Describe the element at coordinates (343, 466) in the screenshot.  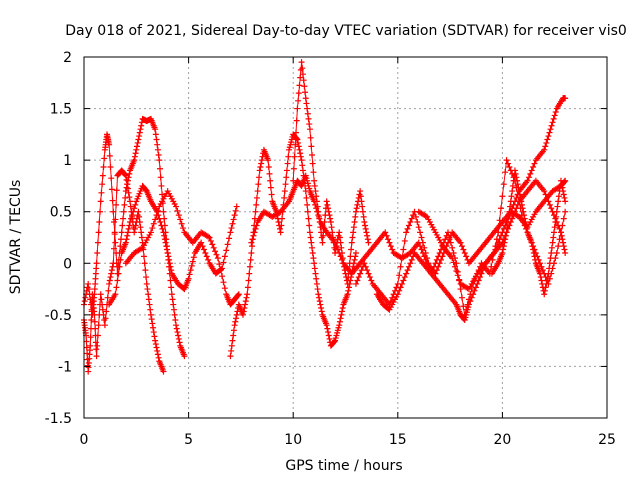
I see `x-axis-label: GPS time / hours` at that location.